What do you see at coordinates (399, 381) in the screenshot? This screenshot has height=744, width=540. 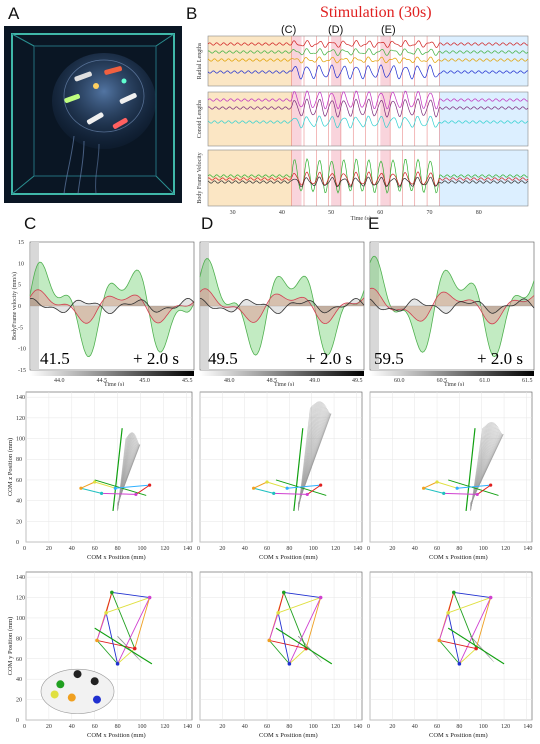 I see `velocity-xtick: 60.0` at bounding box center [399, 381].